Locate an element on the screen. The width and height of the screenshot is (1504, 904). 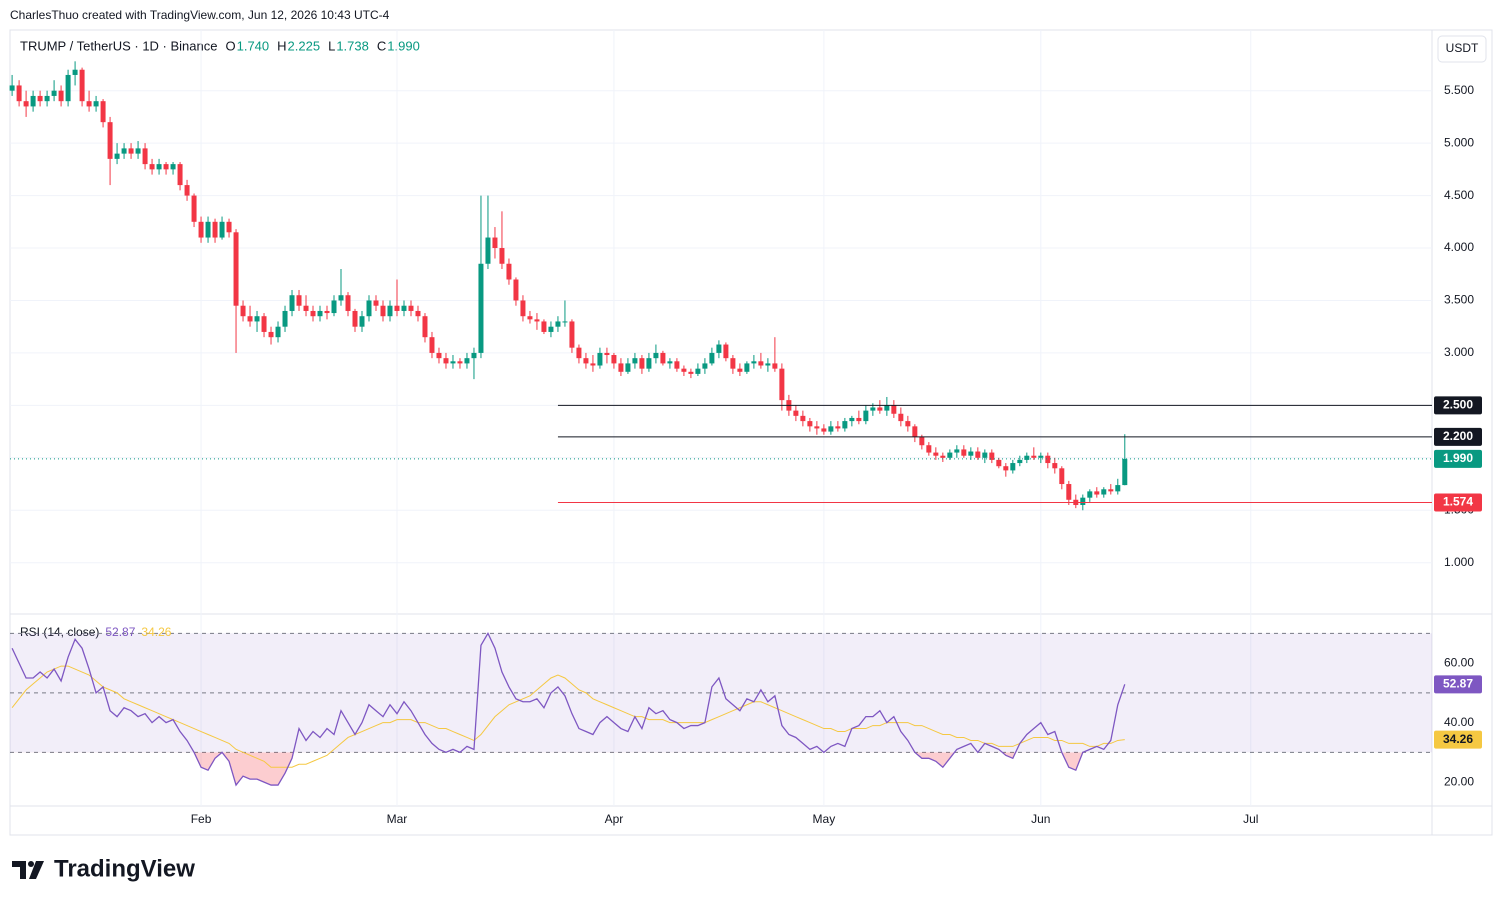
ohlc-key: L is located at coordinates (331, 45).